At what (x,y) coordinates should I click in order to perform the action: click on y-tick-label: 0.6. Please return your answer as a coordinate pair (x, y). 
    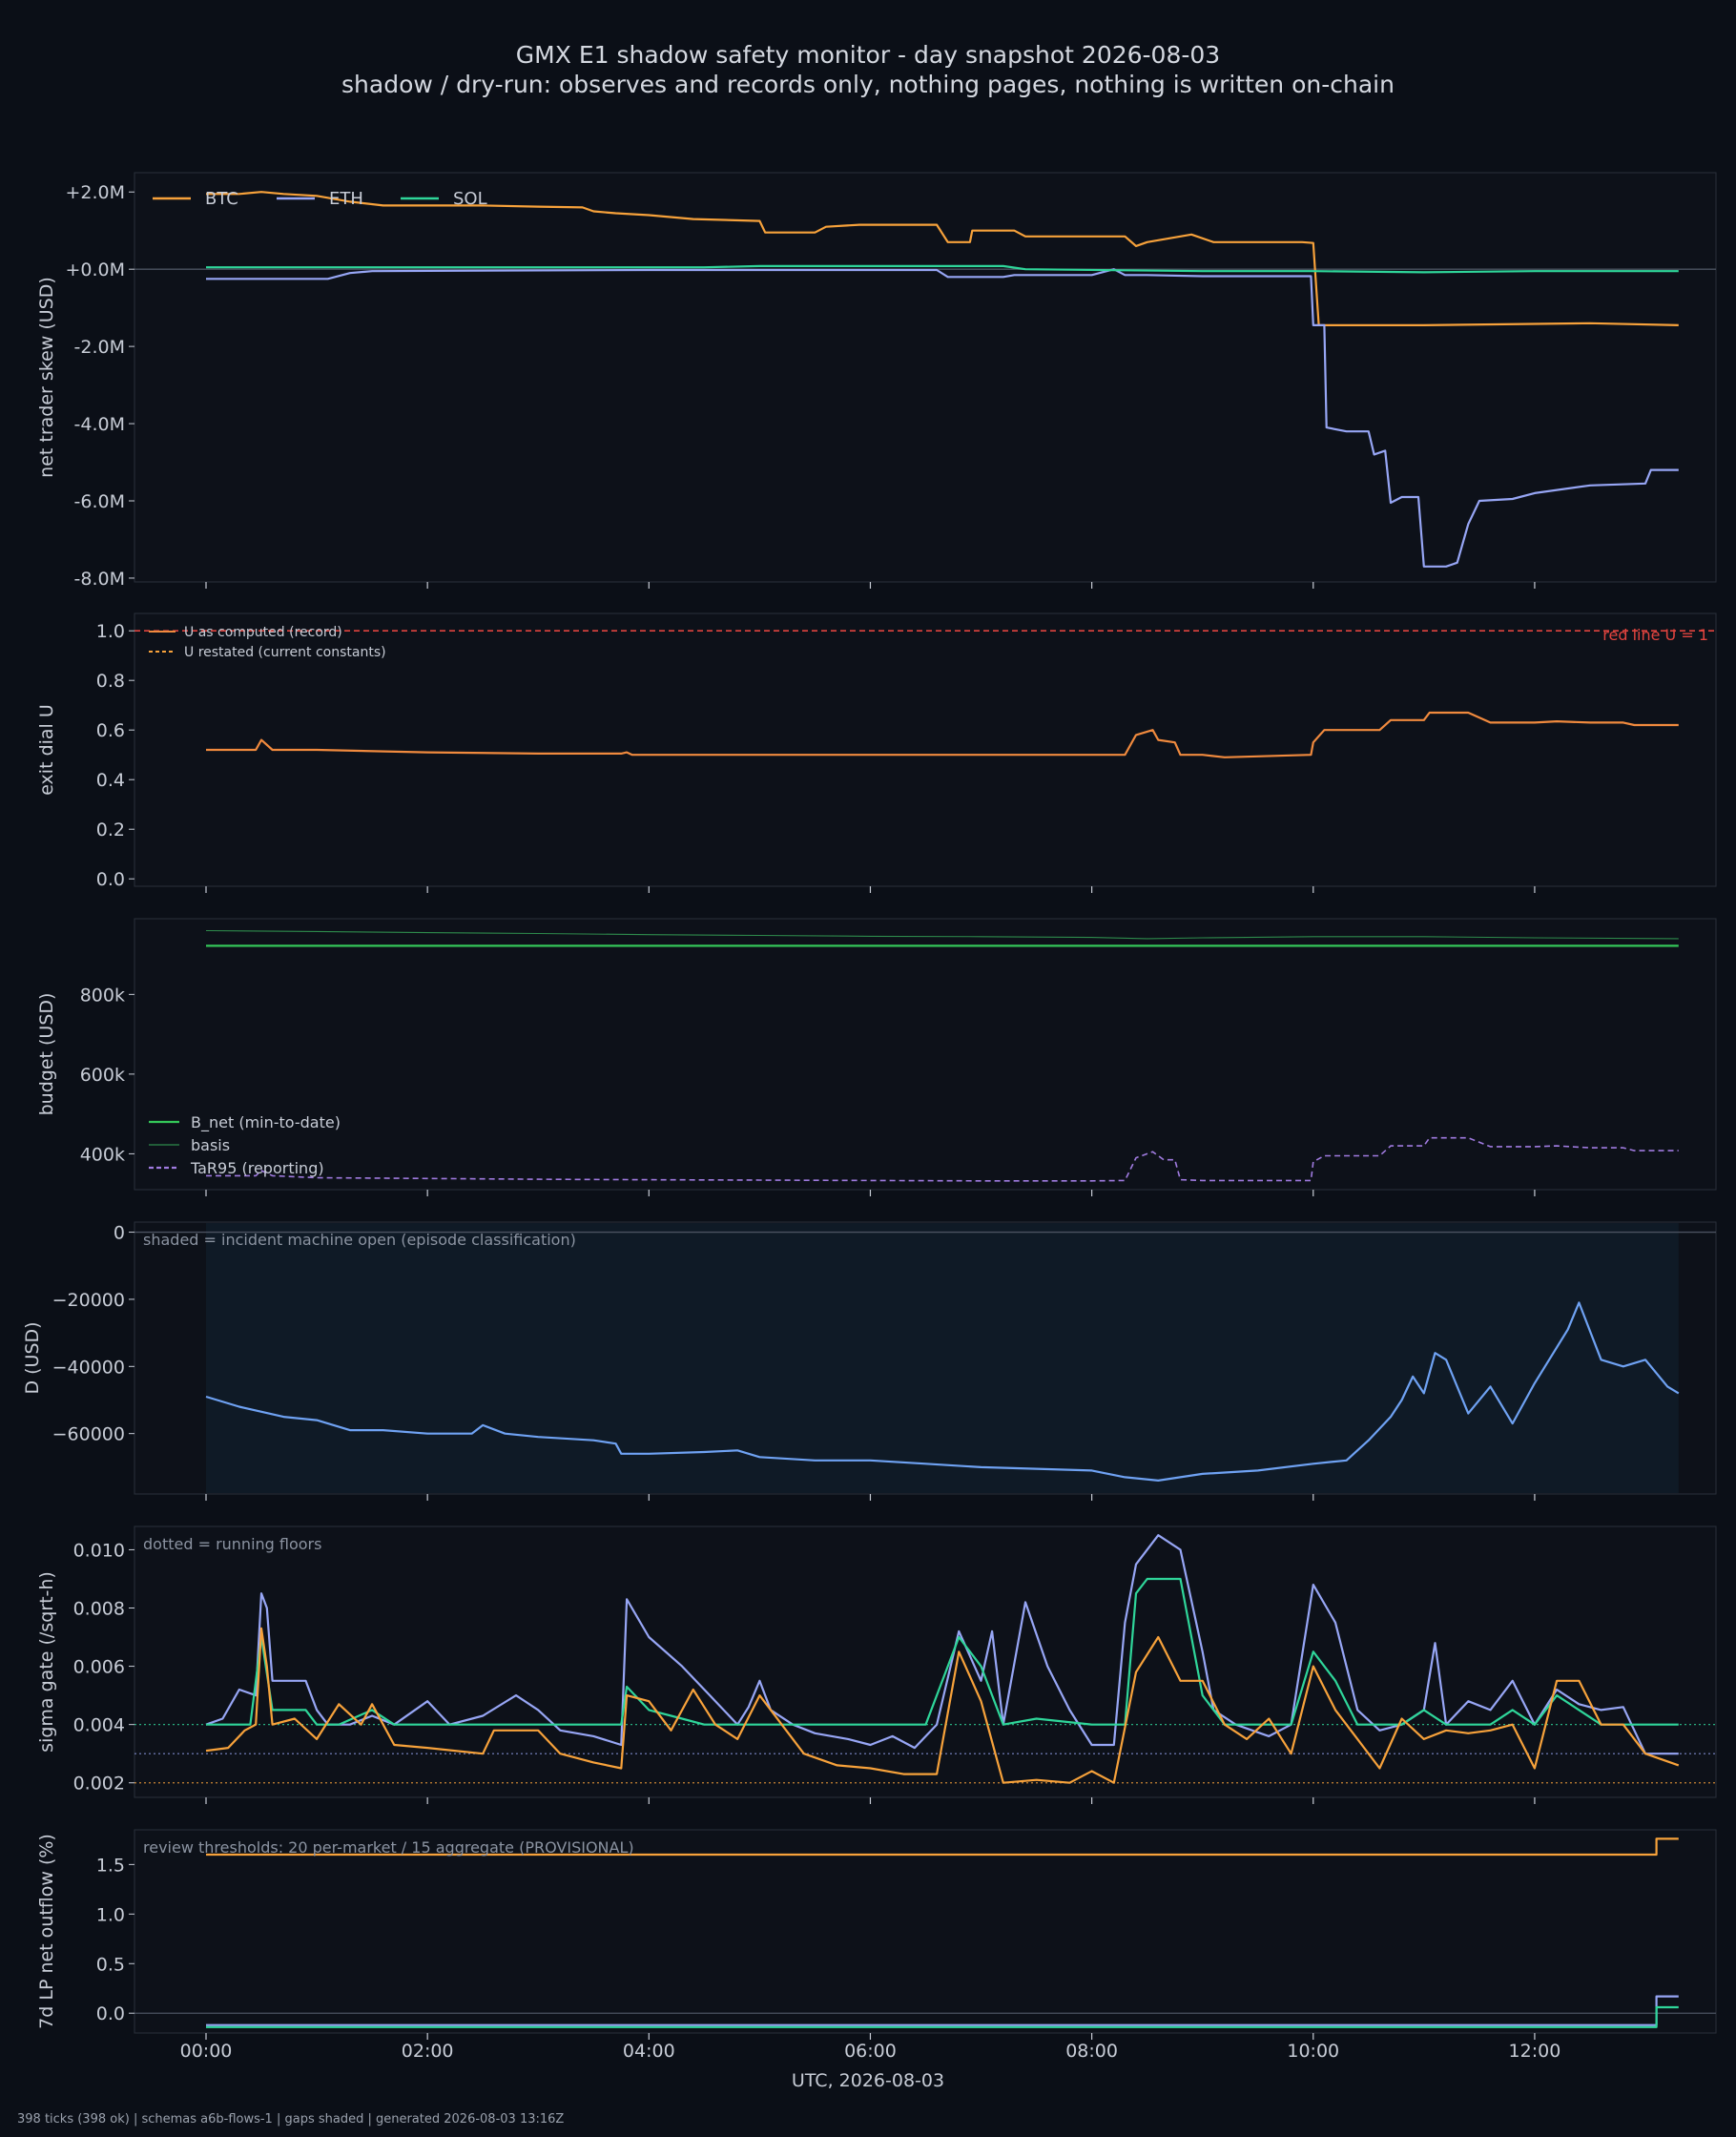
    Looking at the image, I should click on (110, 730).